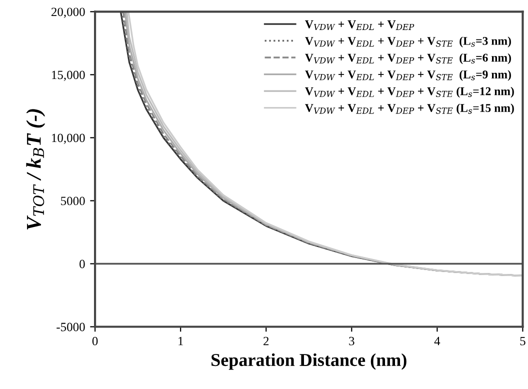 The width and height of the screenshot is (528, 389). Describe the element at coordinates (408, 75) in the screenshot. I see `text: V$_{VDW}$ + V$_{EDL}$ + V$_{DEP}$ + V$_{STE}$ (L$_{s}$=9 nm)` at that location.